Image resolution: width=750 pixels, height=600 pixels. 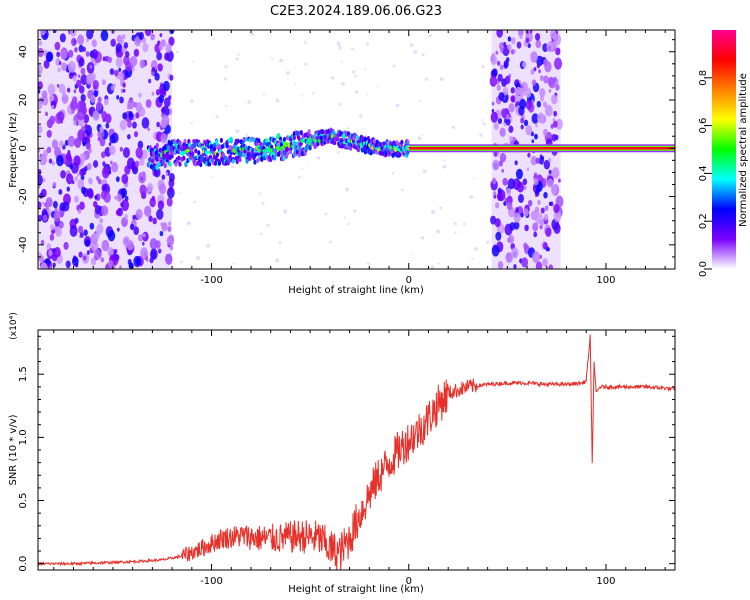 I want to click on snr-x-axis-label: Height of straight line (km), so click(x=356, y=589).